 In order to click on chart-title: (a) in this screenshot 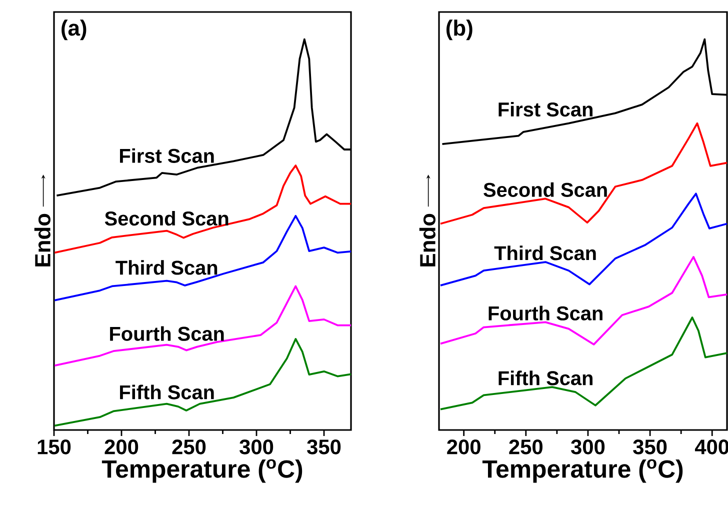, I will do `click(74, 30)`.